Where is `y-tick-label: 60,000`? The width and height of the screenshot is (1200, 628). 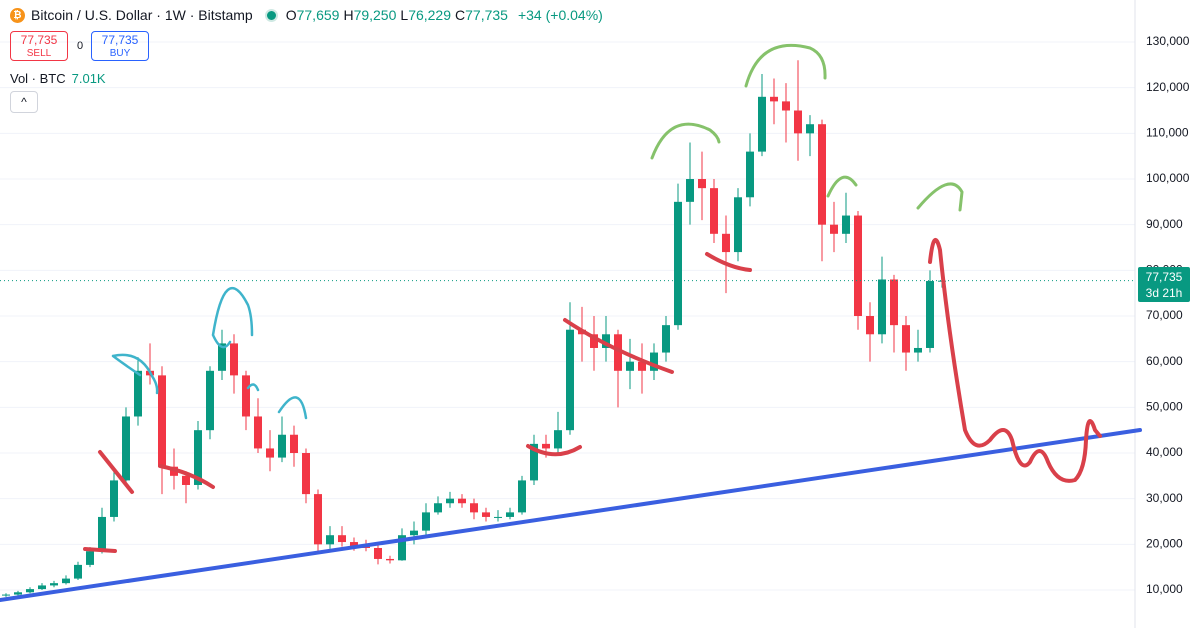
y-tick-label: 60,000 is located at coordinates (1164, 361).